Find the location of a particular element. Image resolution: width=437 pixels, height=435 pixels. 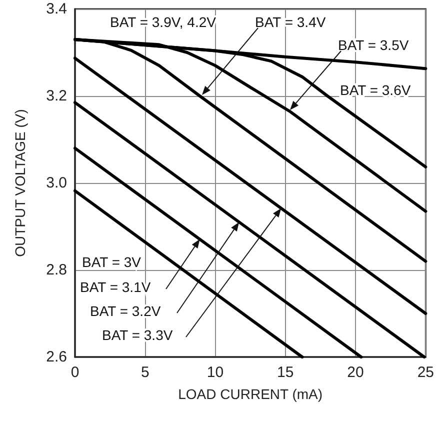

x-tick-label: 5 is located at coordinates (145, 372).